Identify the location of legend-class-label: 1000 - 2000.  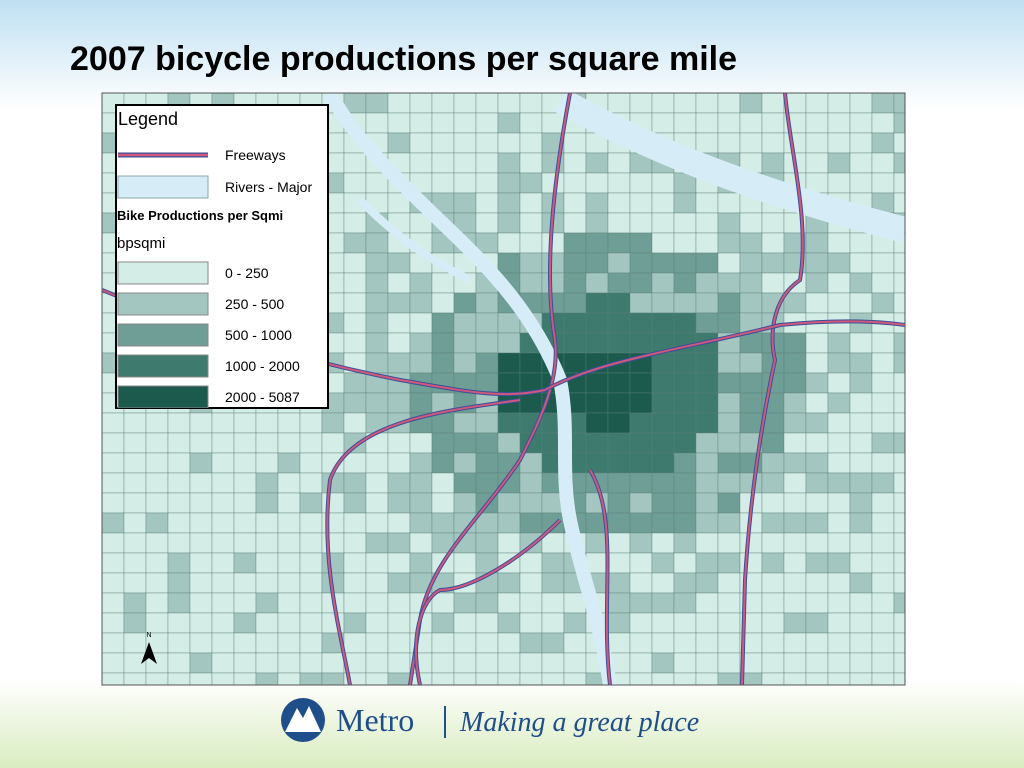
(262, 366).